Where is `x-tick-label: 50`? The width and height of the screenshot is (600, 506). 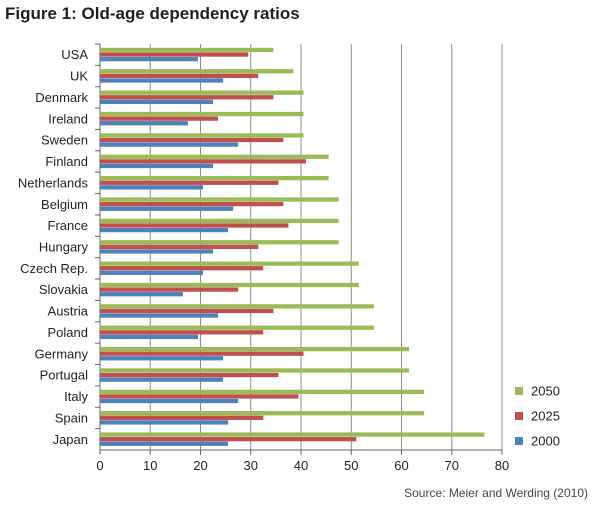
x-tick-label: 50 is located at coordinates (351, 465).